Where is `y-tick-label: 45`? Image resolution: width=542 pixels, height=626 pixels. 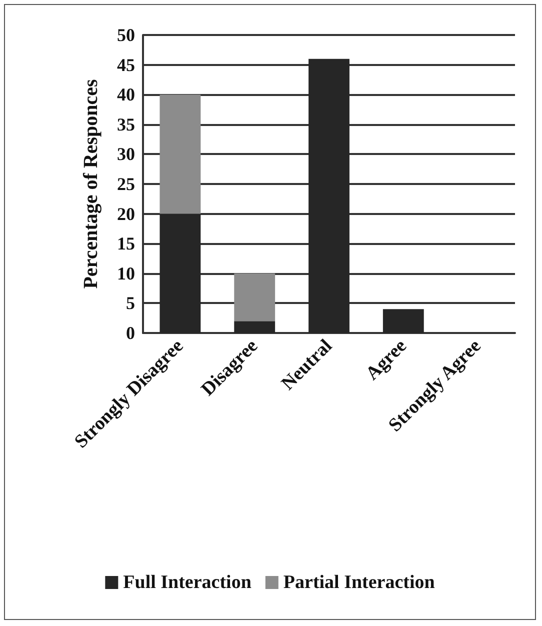
y-tick-label: 45 is located at coordinates (126, 64).